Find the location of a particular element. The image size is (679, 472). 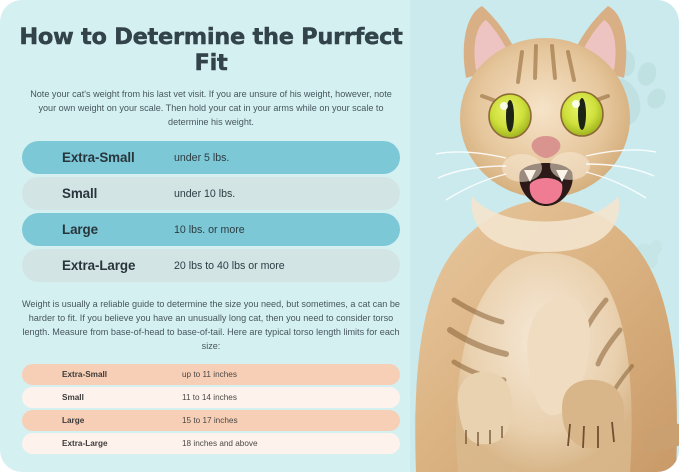

size-value: up to 11 inches is located at coordinates (209, 374).